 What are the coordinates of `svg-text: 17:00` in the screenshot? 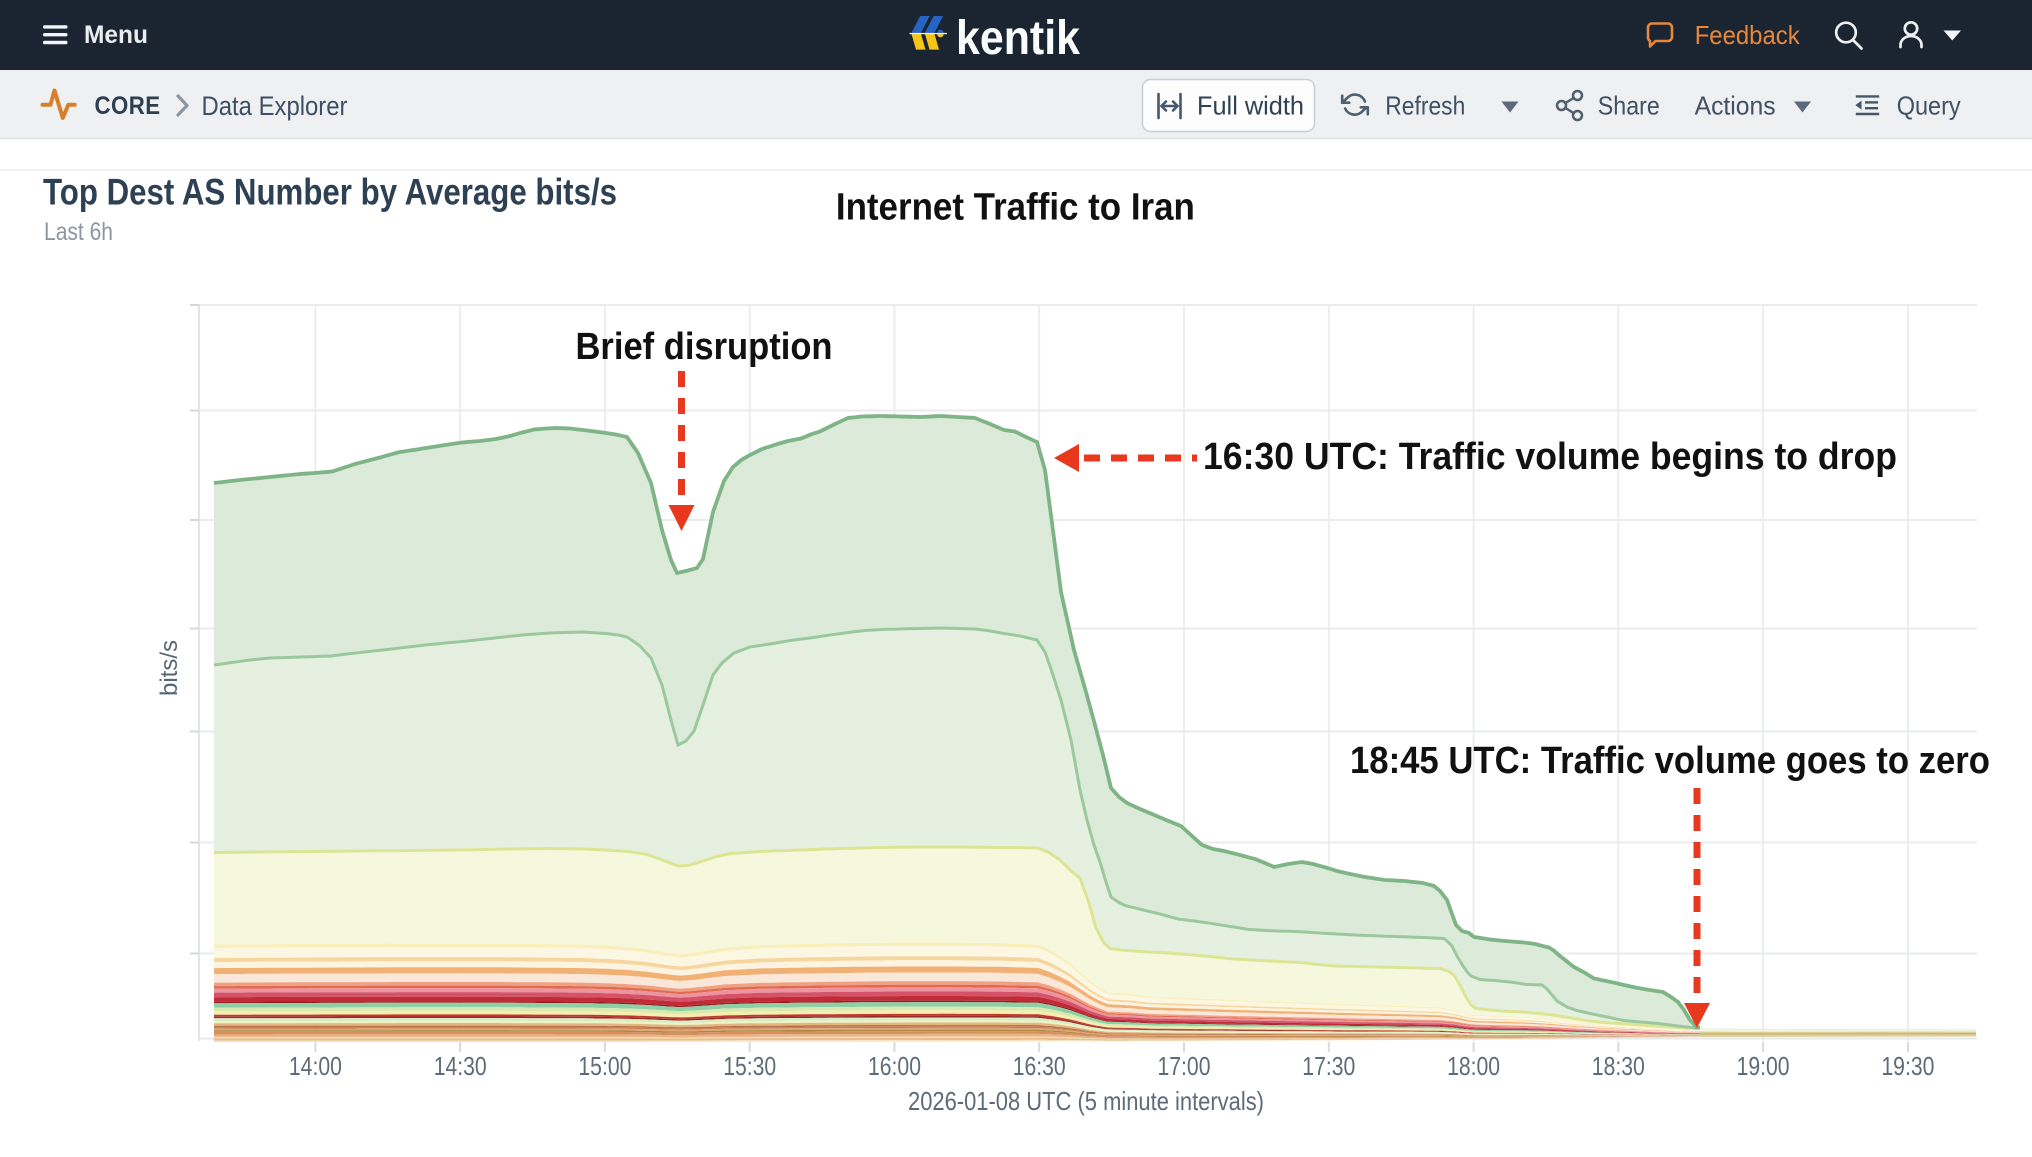 It's located at (1184, 1066).